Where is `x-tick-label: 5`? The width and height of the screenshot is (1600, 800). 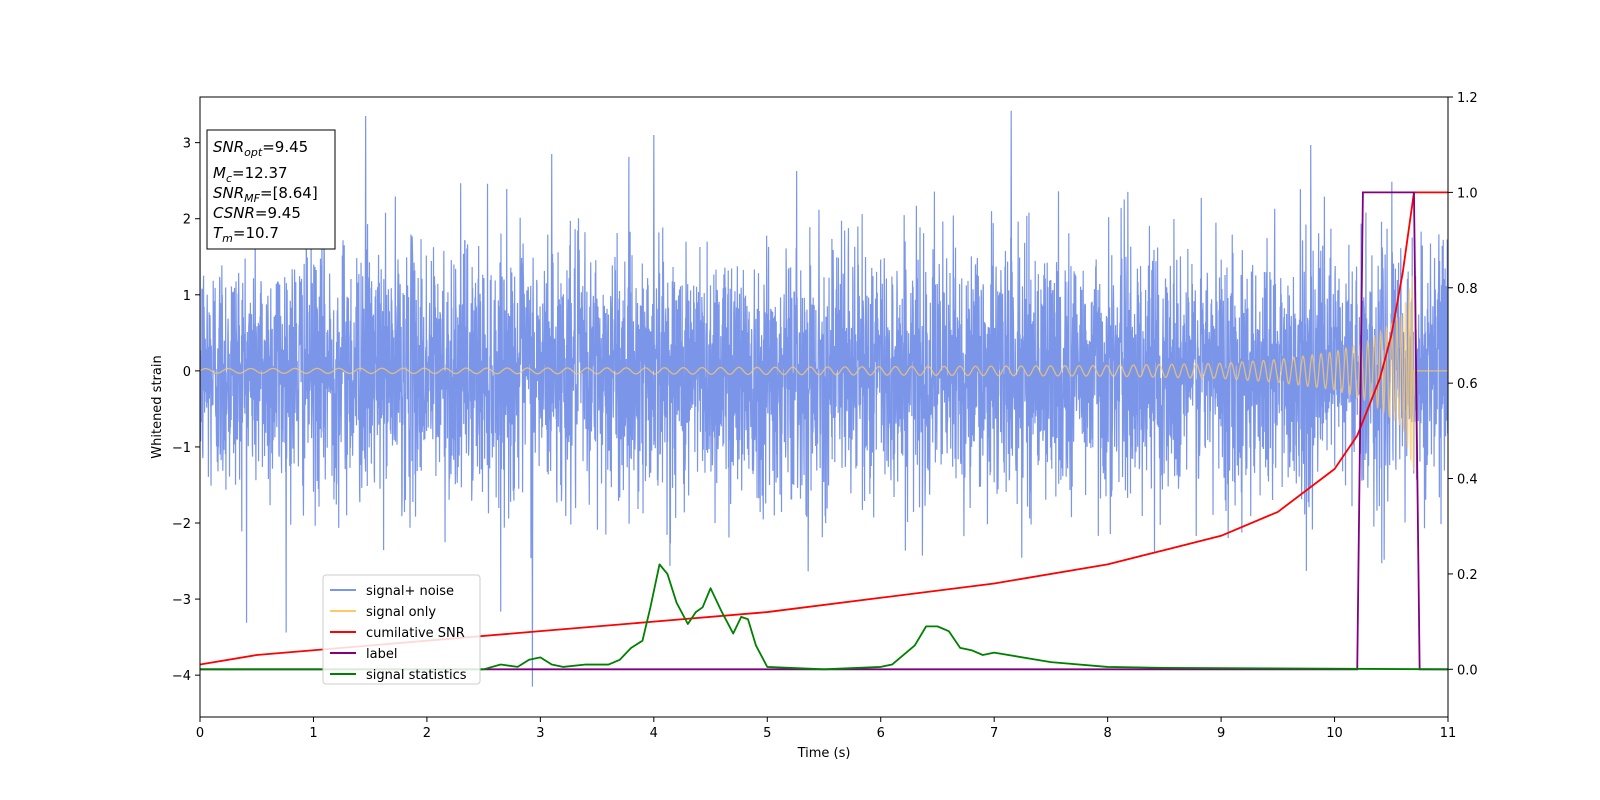 x-tick-label: 5 is located at coordinates (767, 733).